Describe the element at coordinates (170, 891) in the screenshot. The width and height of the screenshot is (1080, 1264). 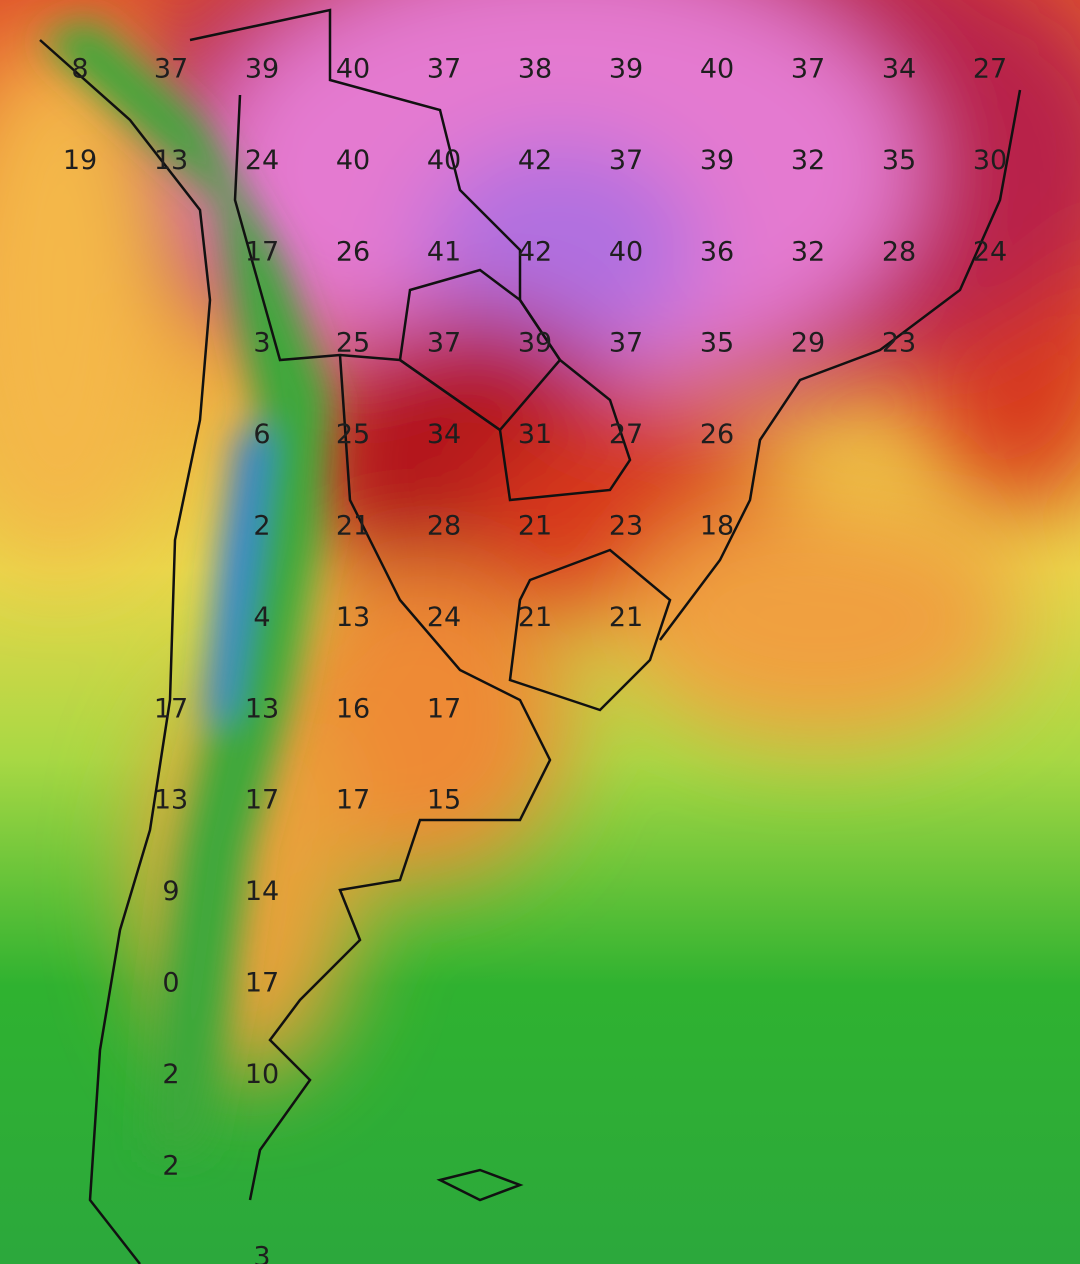
I see `temperature-label: 9` at that location.